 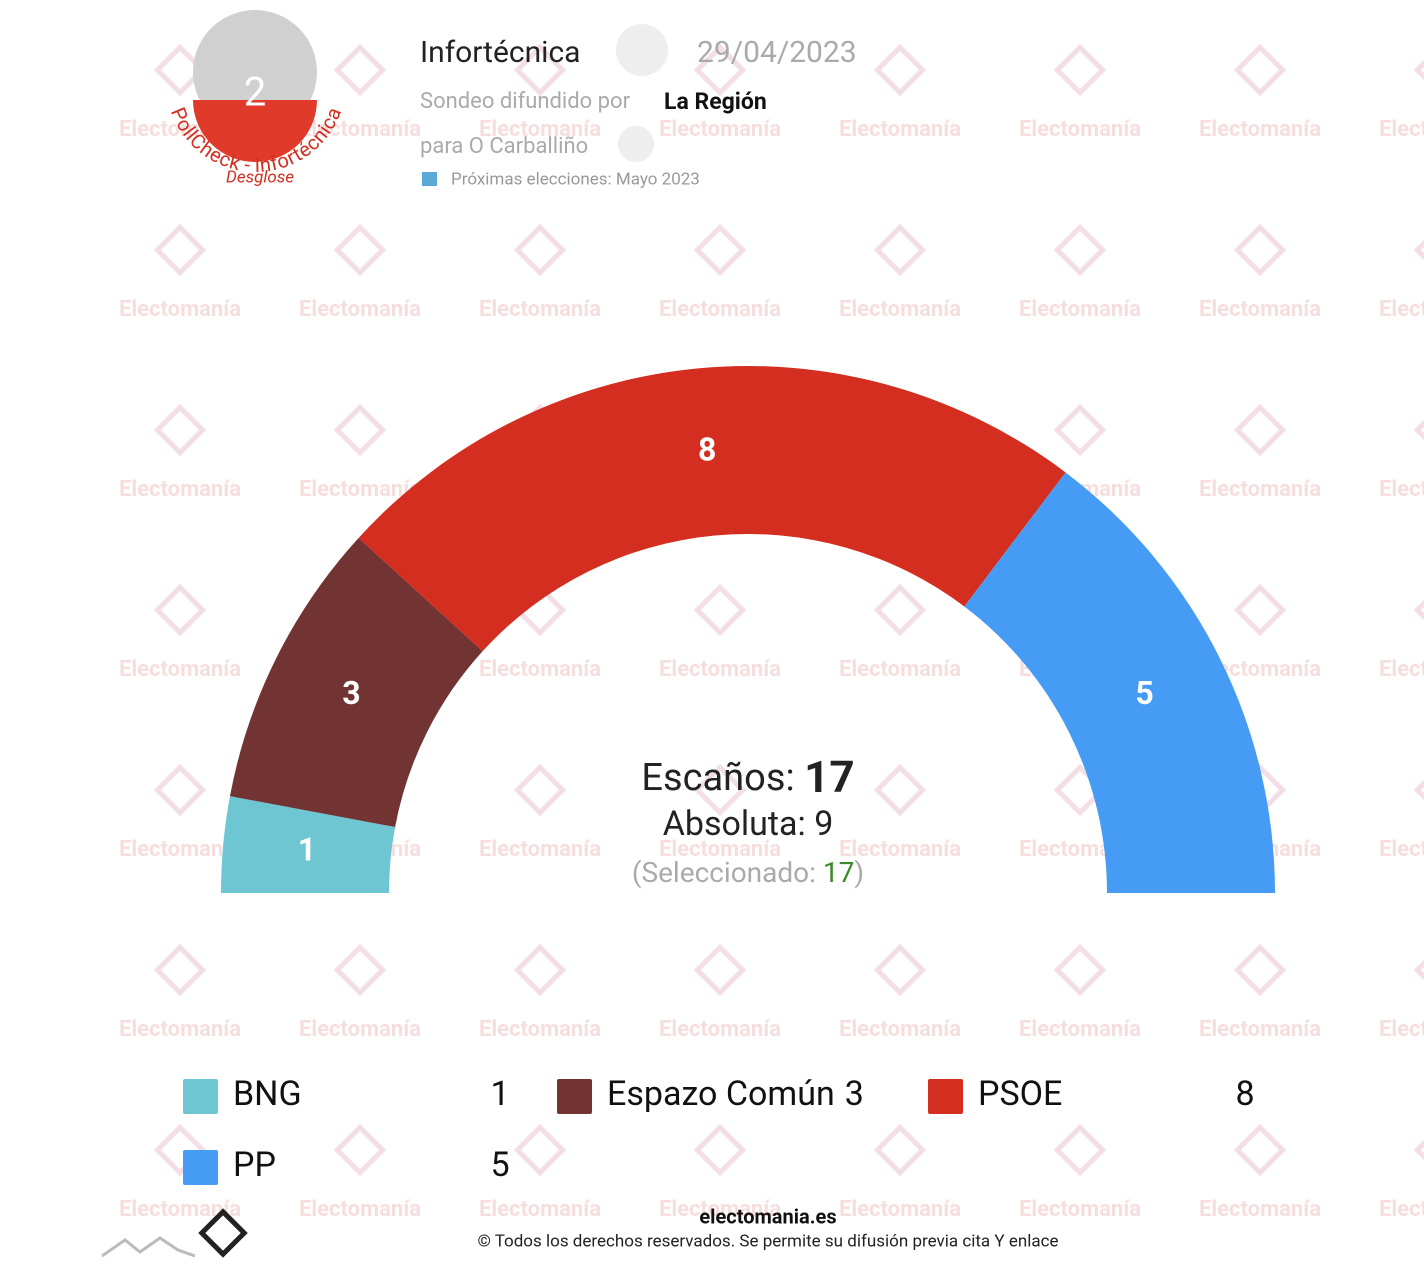 I want to click on segment-label: 5, so click(x=1144, y=693).